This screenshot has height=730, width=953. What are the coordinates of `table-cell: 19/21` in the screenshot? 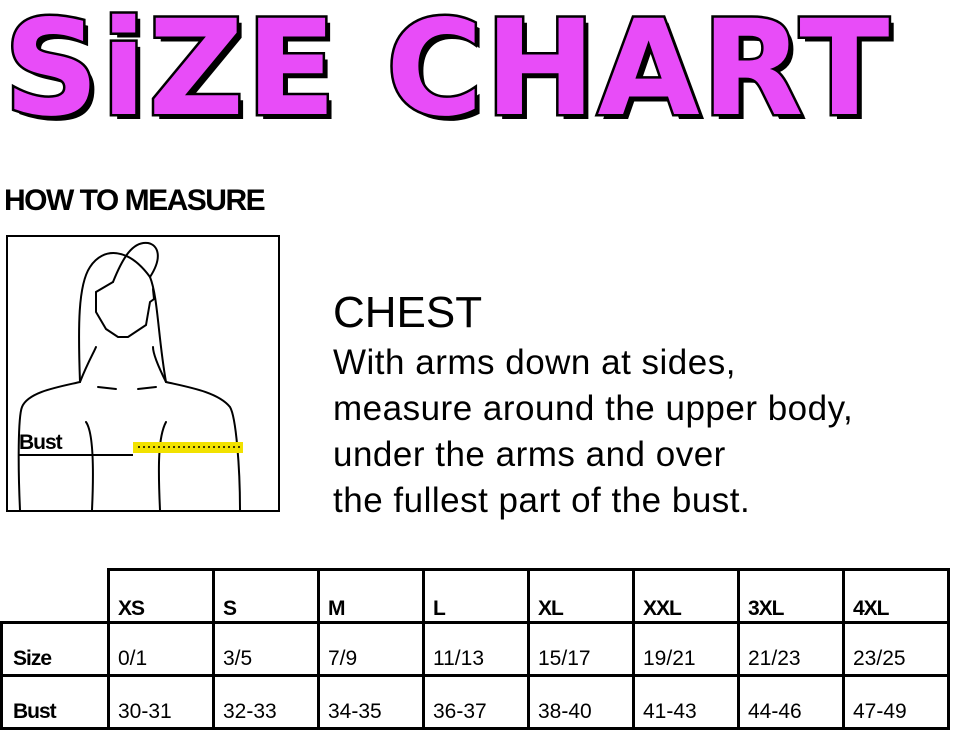 It's located at (686, 649).